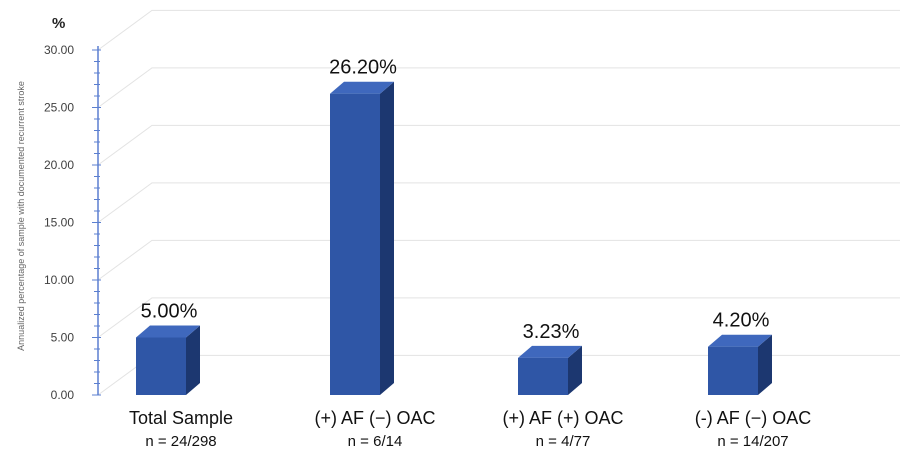  Describe the element at coordinates (562, 418) in the screenshot. I see `x-category-label: (+) AF (+) OAC` at that location.